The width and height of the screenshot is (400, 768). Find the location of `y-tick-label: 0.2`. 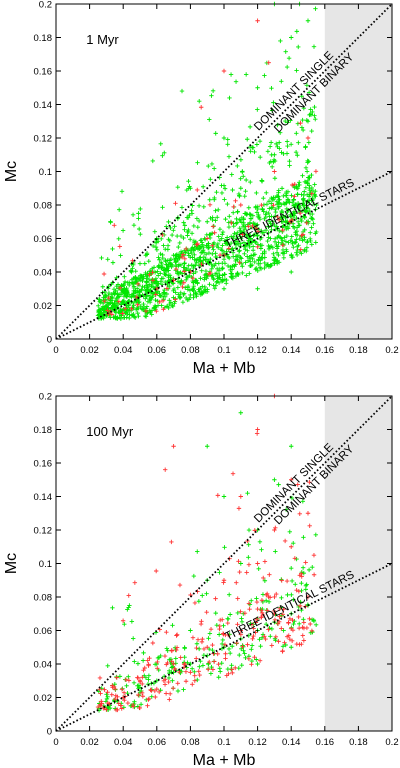

y-tick-label: 0.2 is located at coordinates (45, 397).